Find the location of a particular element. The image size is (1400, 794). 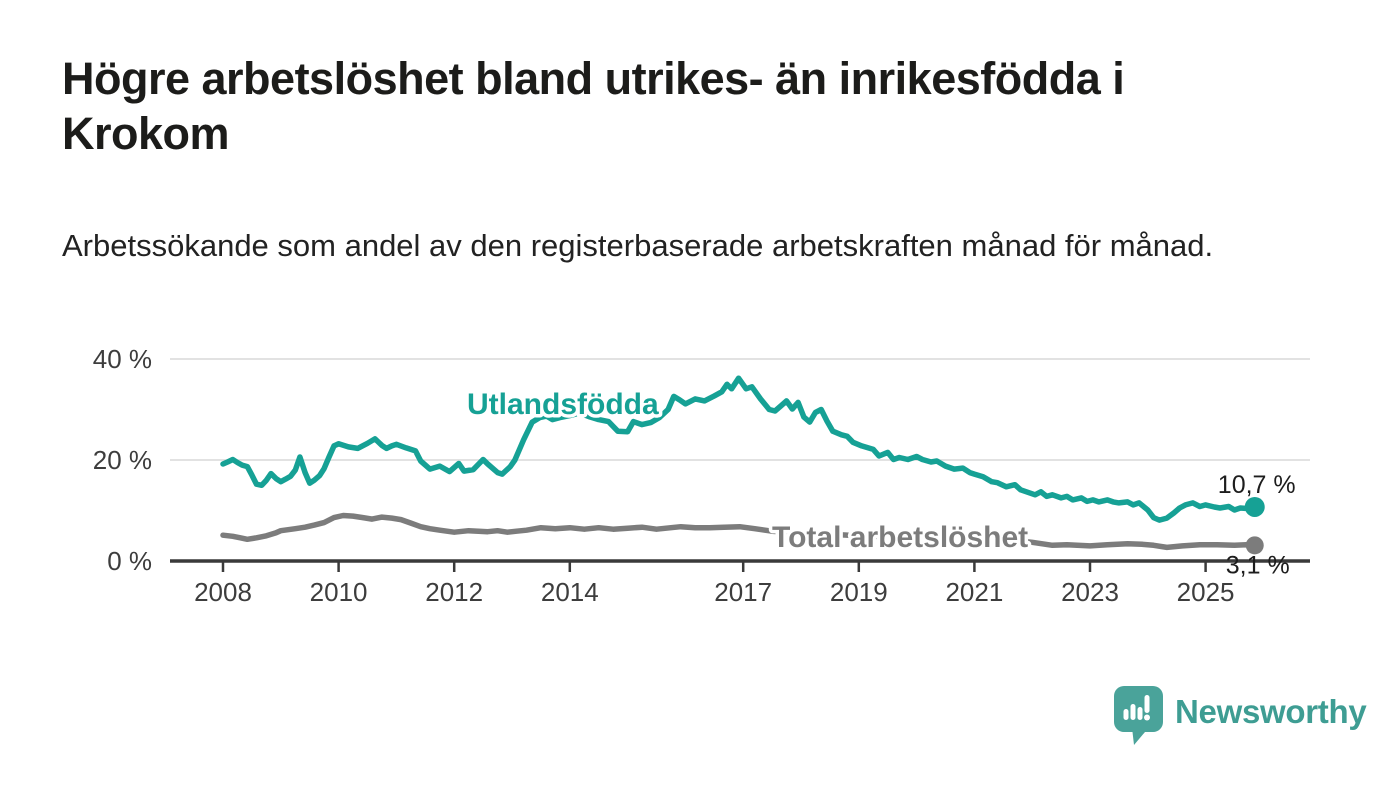

x-tick-label: 2017 is located at coordinates (743, 592).